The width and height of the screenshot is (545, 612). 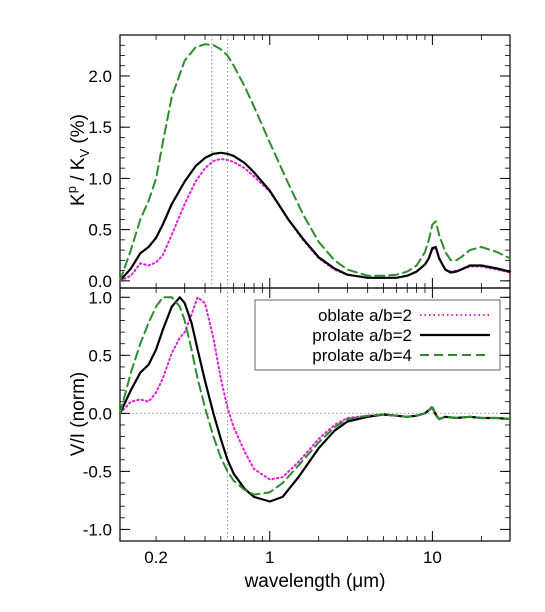 What do you see at coordinates (362, 355) in the screenshot?
I see `legend-label: prolate a/b=4` at bounding box center [362, 355].